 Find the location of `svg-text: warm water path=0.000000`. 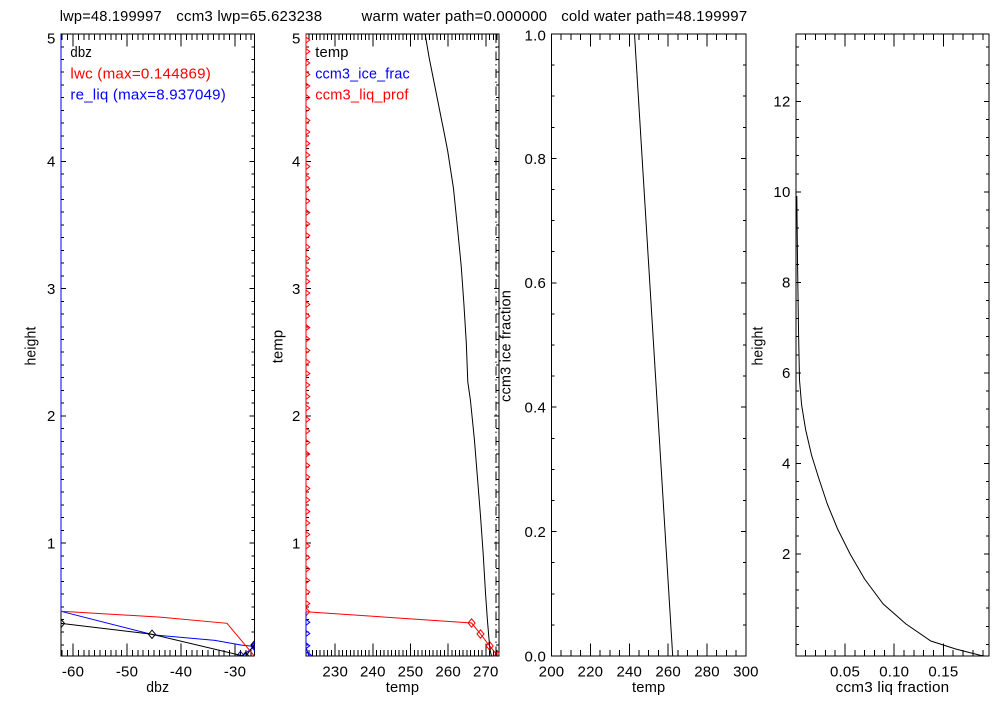

svg-text: warm water path=0.000000 is located at coordinates (454, 16).